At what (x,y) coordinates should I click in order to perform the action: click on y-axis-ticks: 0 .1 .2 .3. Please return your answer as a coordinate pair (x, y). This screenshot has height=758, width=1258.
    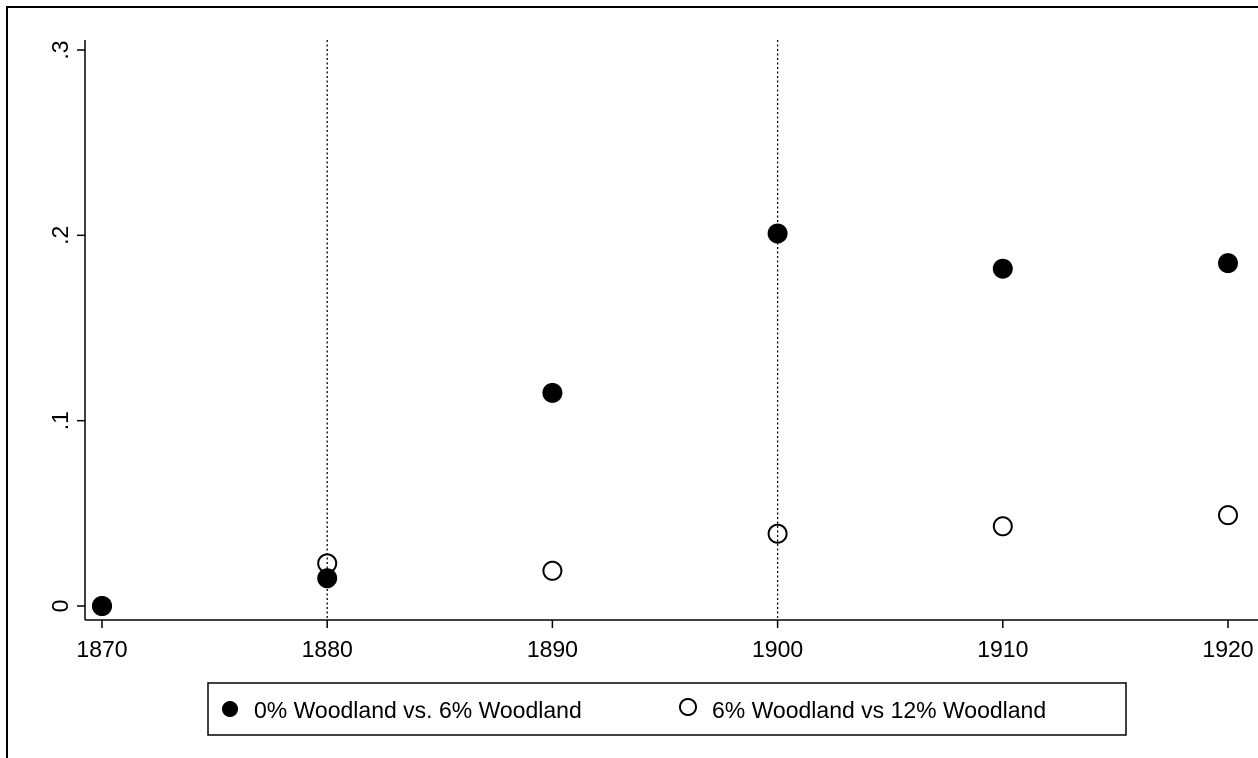
    Looking at the image, I should click on (66, 326).